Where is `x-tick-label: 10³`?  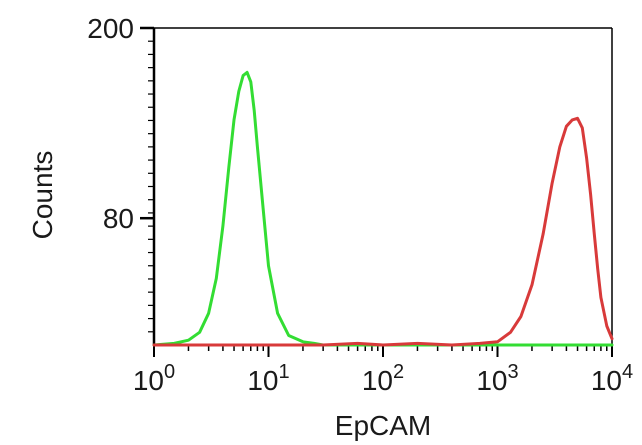
x-tick-label: 10³ is located at coordinates (497, 378).